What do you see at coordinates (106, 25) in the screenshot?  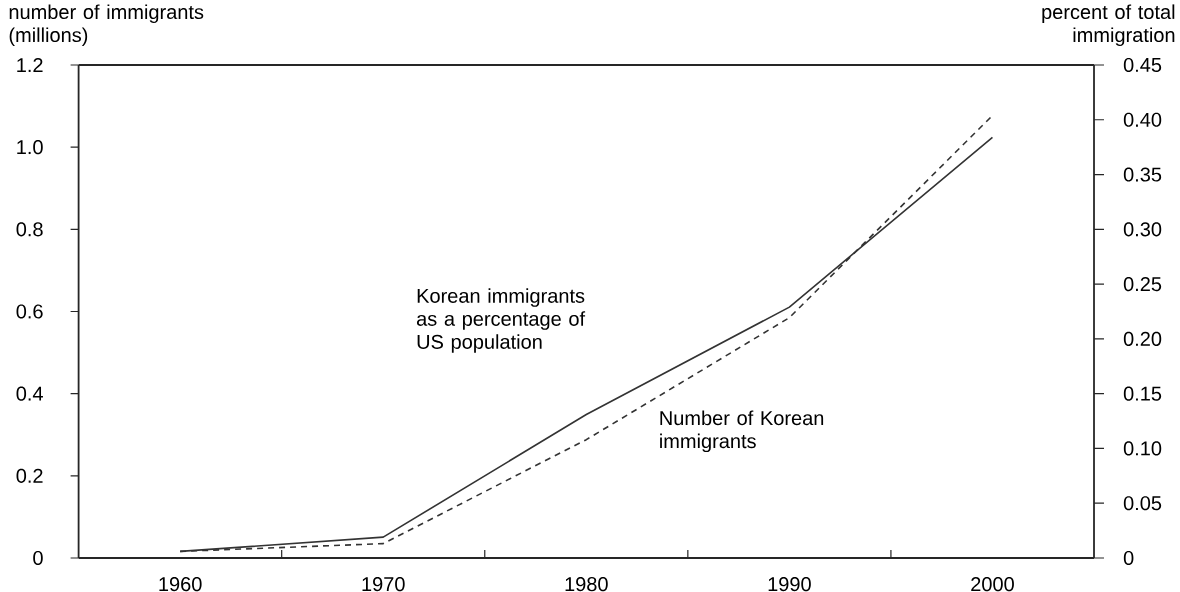 I see `y-axis-title: number of immigrants (millions)` at bounding box center [106, 25].